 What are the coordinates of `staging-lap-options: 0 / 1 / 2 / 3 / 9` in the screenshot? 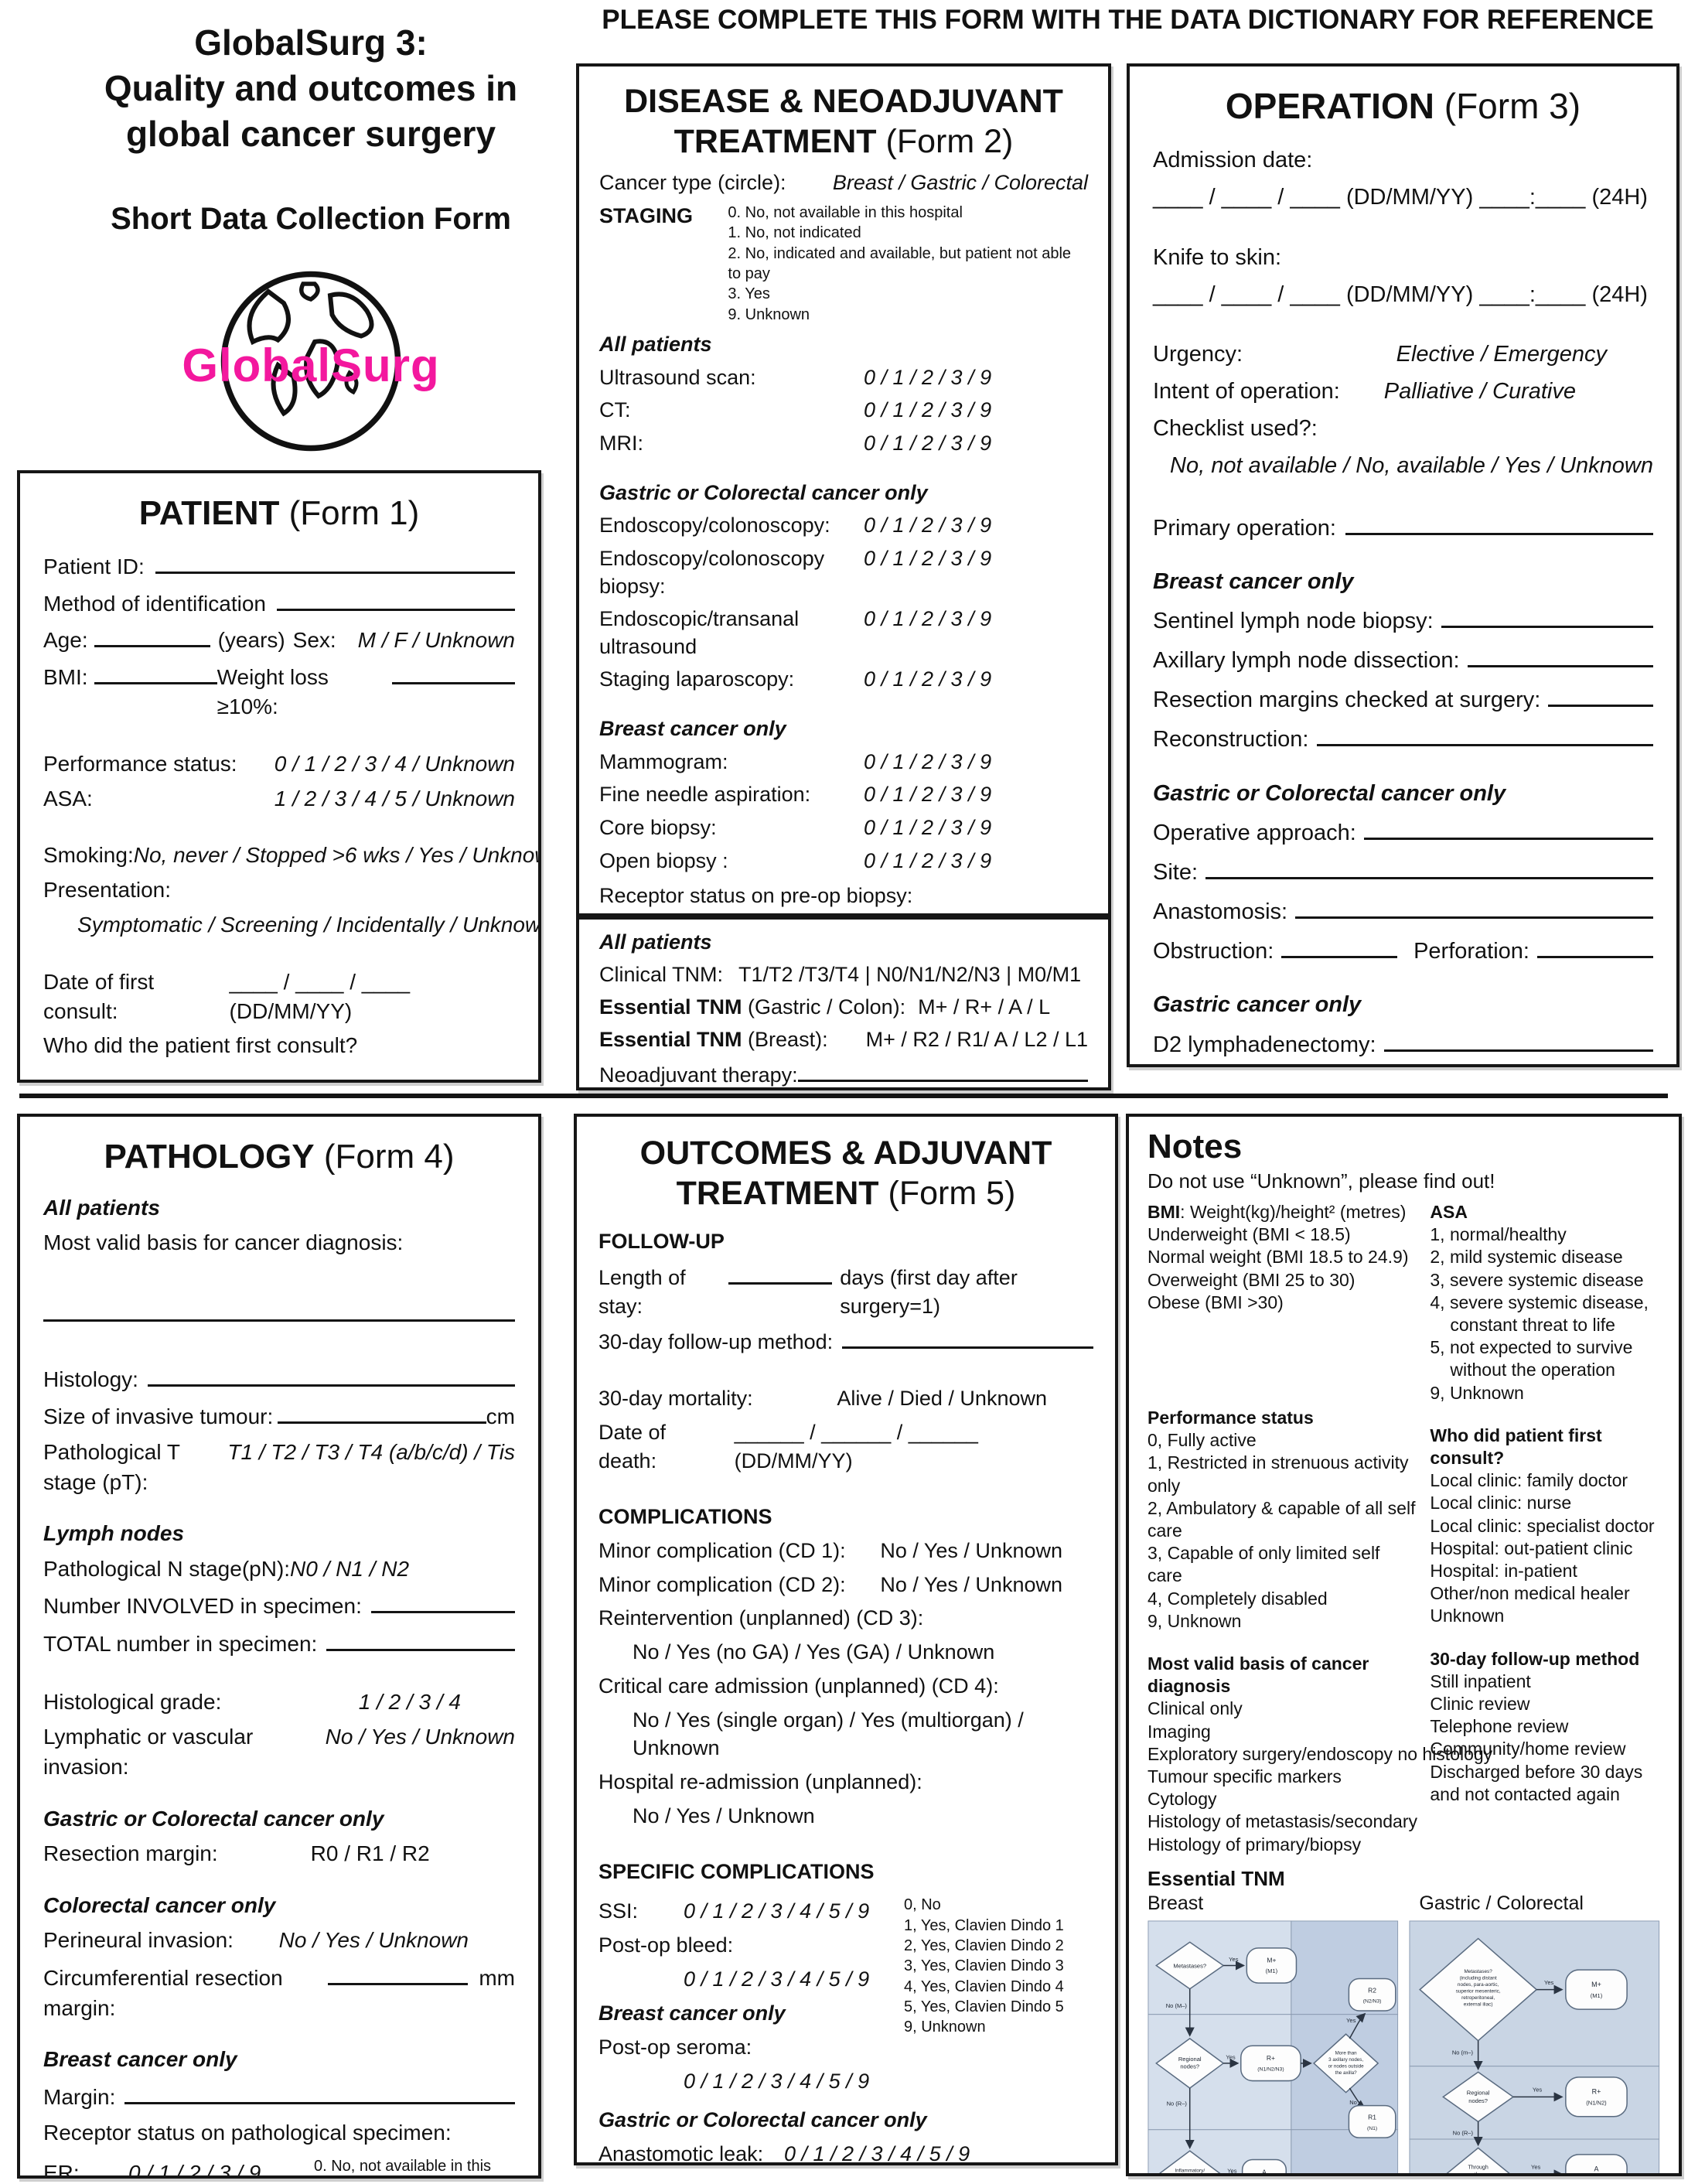 It's located at (928, 679).